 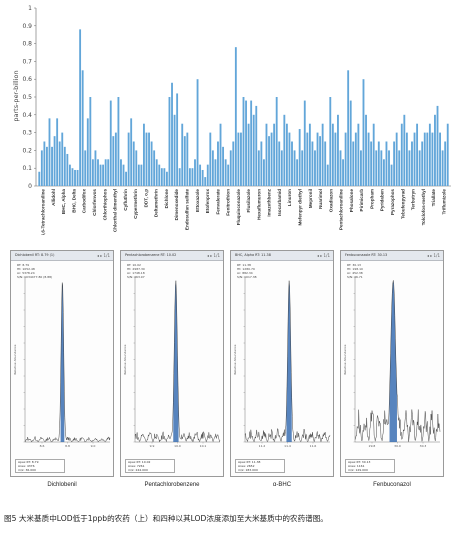 I want to click on category-label: Allidohl, so click(x=53, y=197).